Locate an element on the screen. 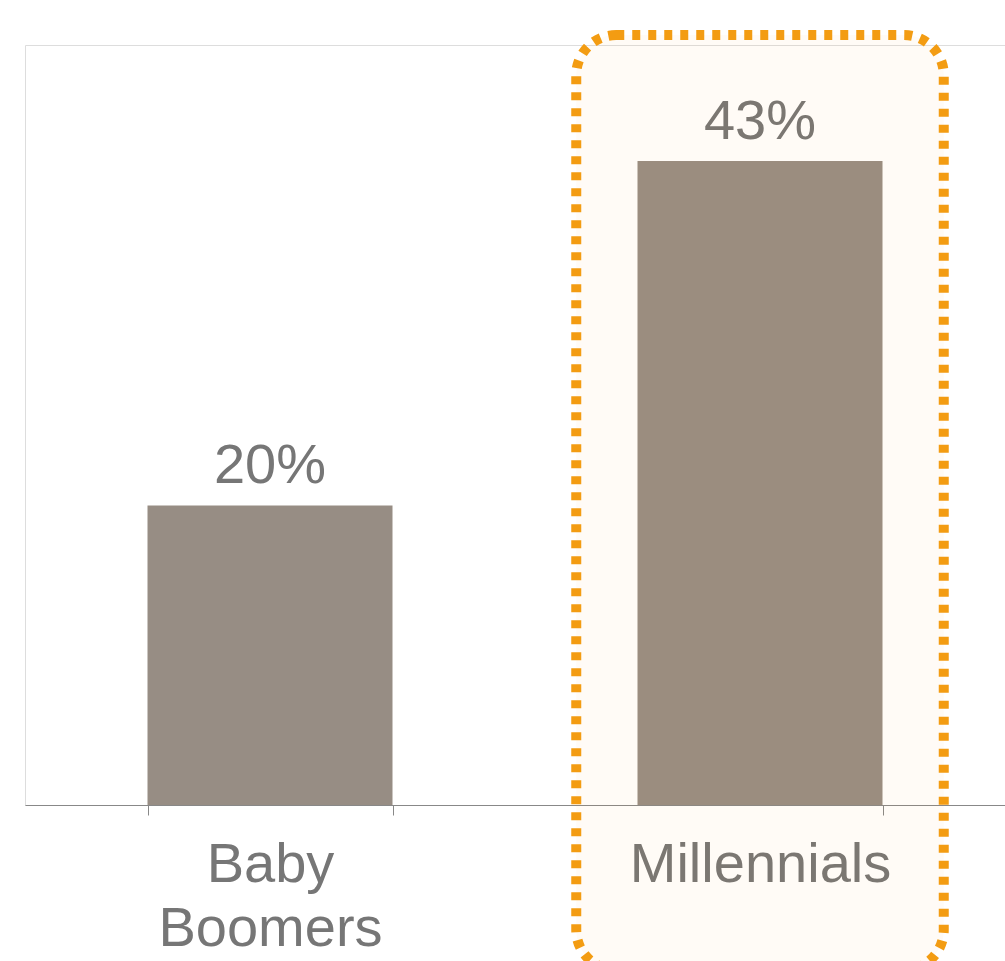  data-label: 43% is located at coordinates (760, 119).